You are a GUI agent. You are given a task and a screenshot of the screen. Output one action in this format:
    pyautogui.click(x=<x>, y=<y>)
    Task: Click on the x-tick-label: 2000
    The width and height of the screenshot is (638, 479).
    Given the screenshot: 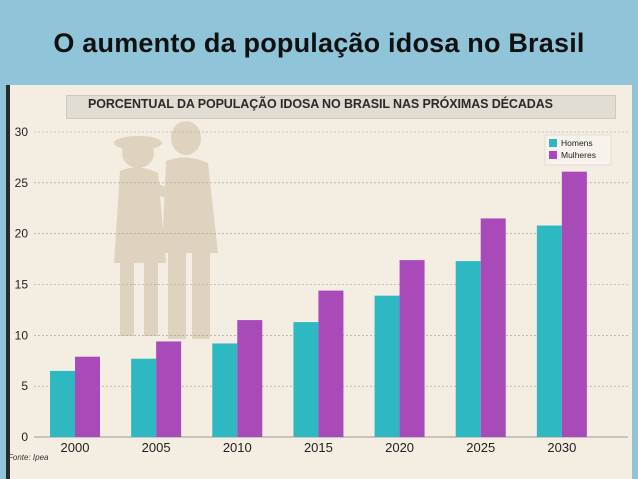 What is the action you would take?
    pyautogui.click(x=75, y=447)
    